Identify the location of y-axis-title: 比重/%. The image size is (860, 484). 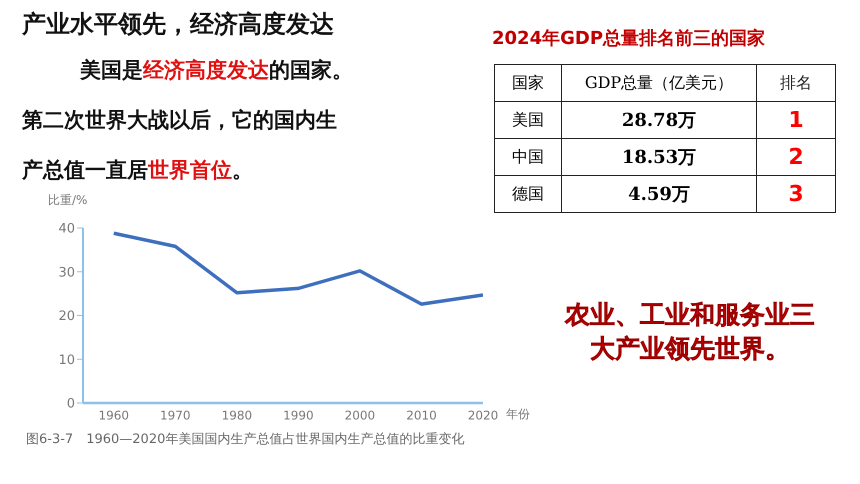
(68, 200).